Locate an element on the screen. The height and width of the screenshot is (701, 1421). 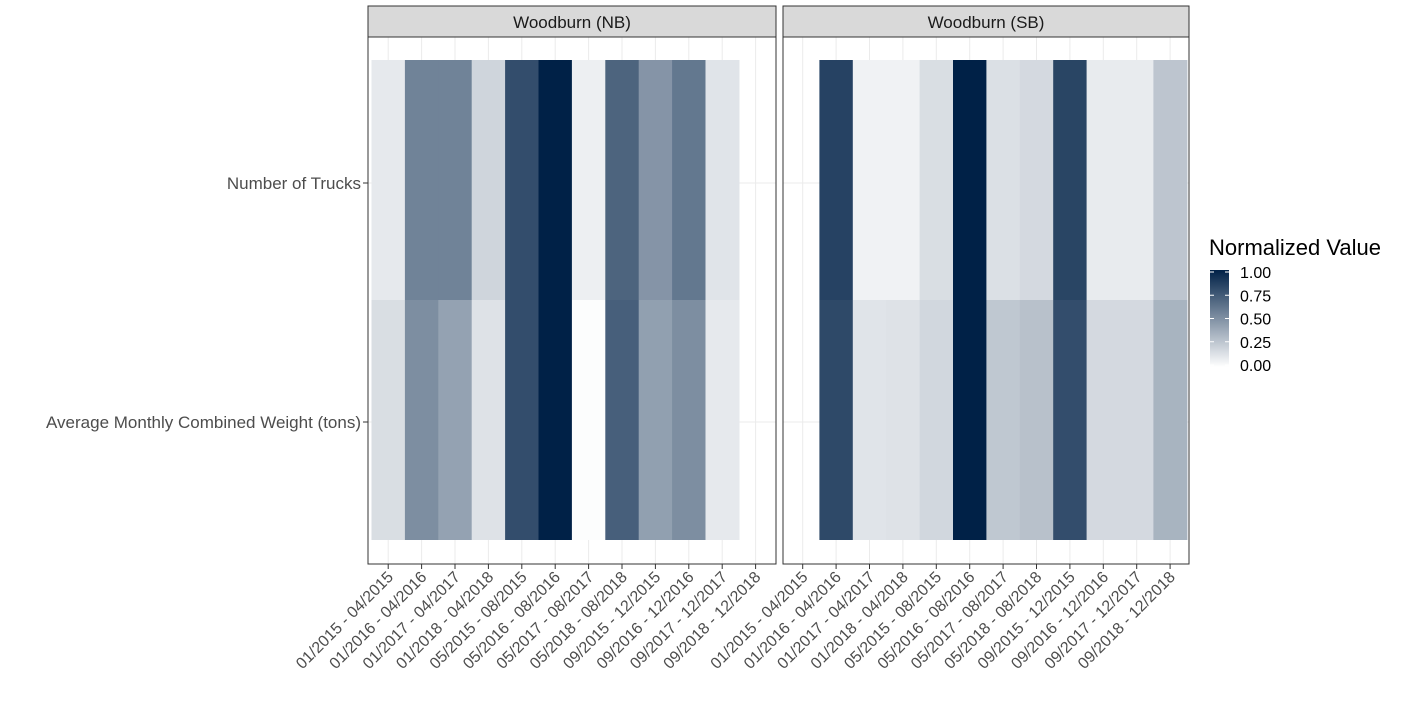
panel-title: Woodburn (NB) is located at coordinates (572, 22).